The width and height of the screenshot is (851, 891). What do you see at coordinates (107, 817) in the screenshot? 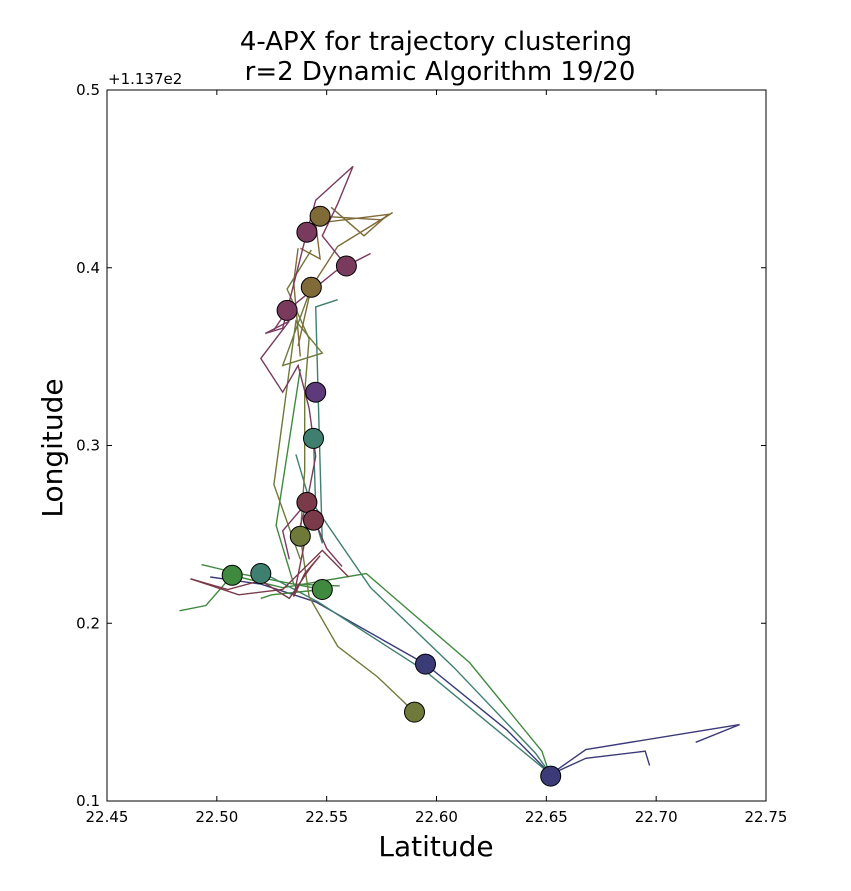
I see `x-tick-label-0: 22.45` at bounding box center [107, 817].